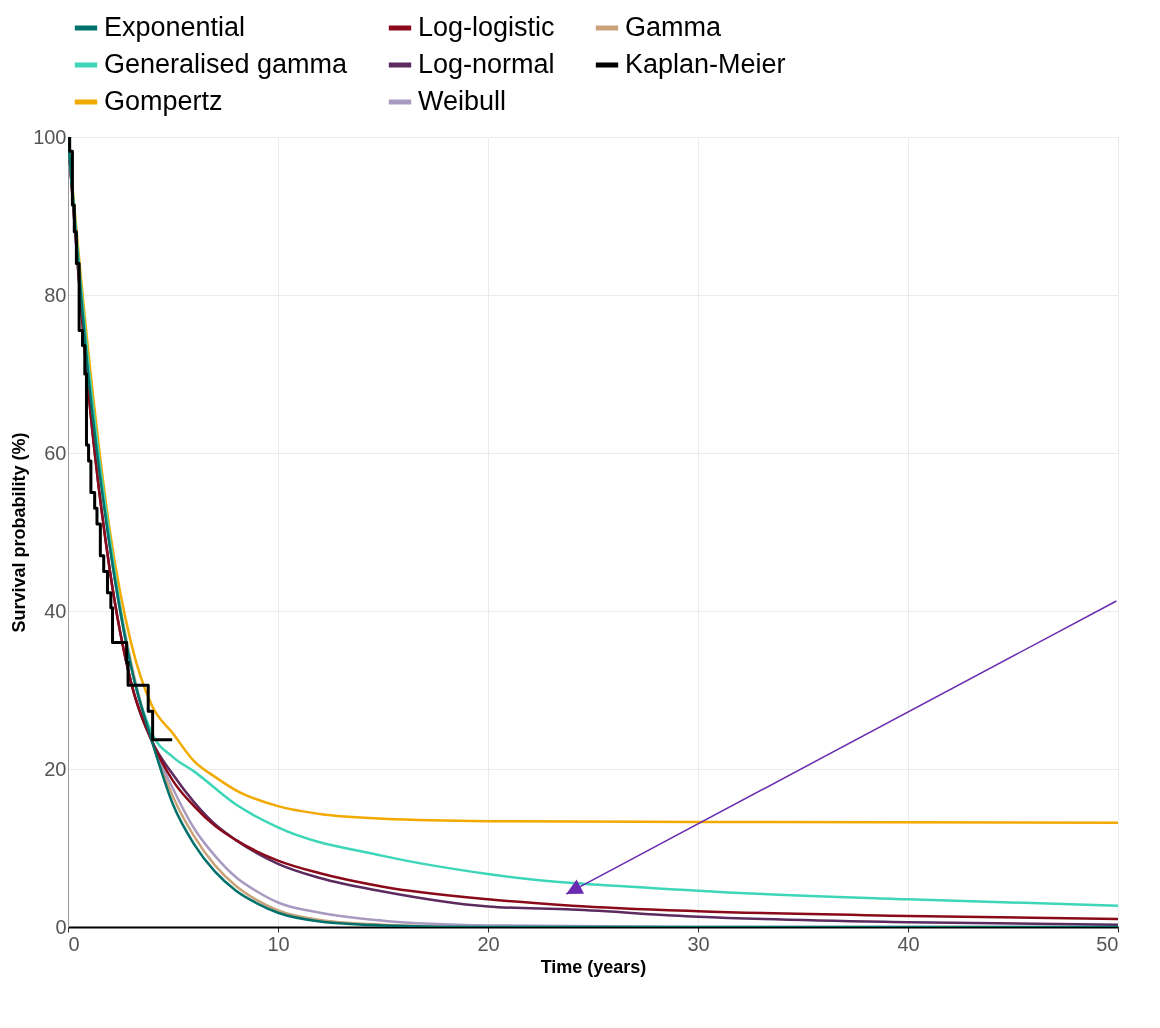  What do you see at coordinates (55, 610) in the screenshot?
I see `y-tick-label: 40` at bounding box center [55, 610].